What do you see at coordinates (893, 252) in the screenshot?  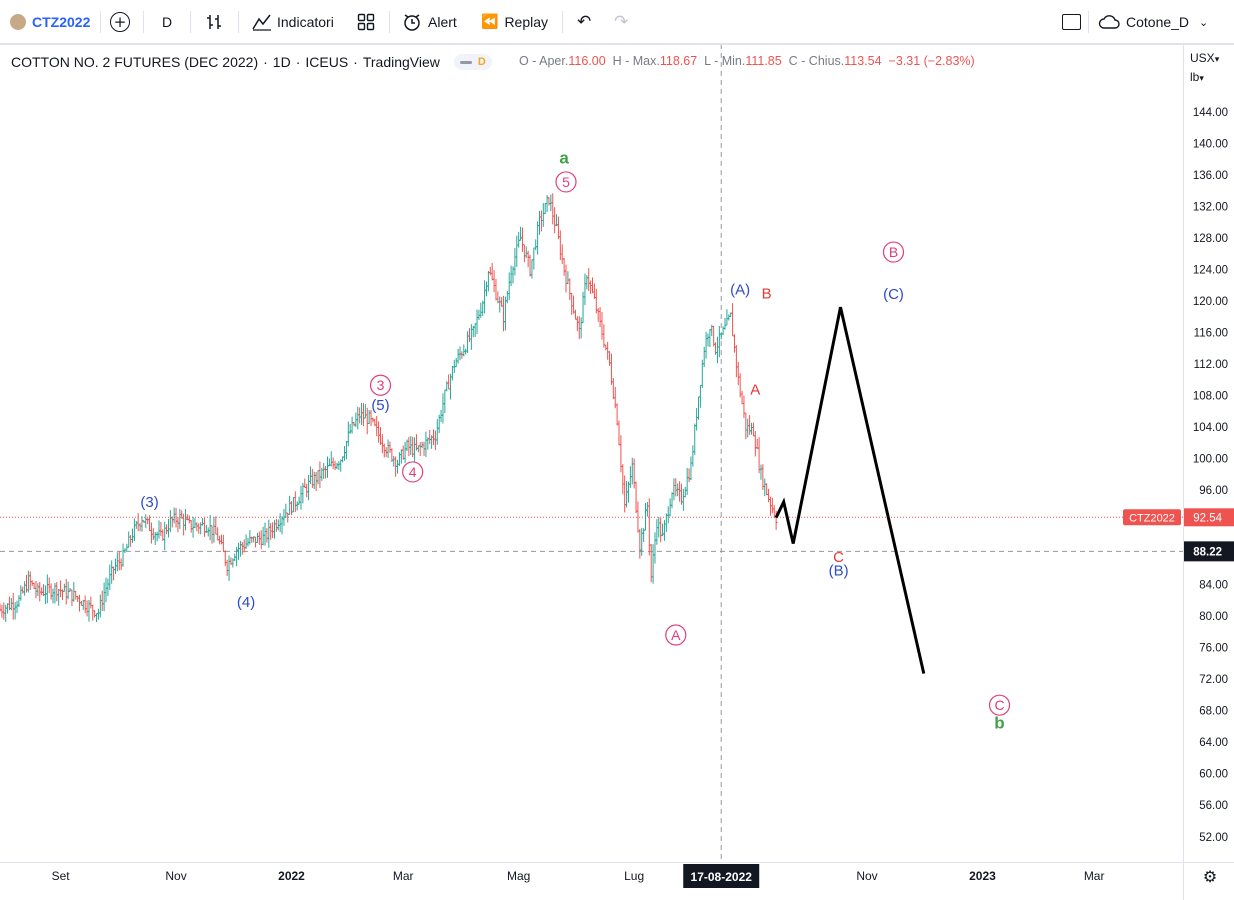 I see `wave-label-circle` at bounding box center [893, 252].